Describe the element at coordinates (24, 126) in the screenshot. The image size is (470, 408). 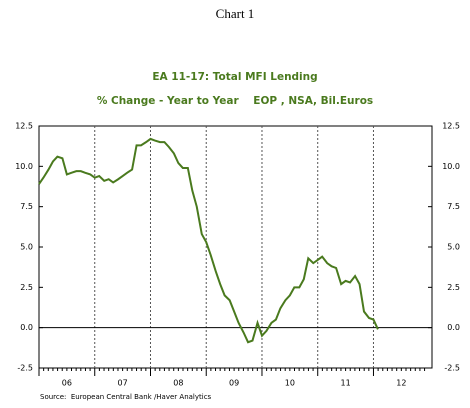
I see `y-tick-label: 12.5` at that location.